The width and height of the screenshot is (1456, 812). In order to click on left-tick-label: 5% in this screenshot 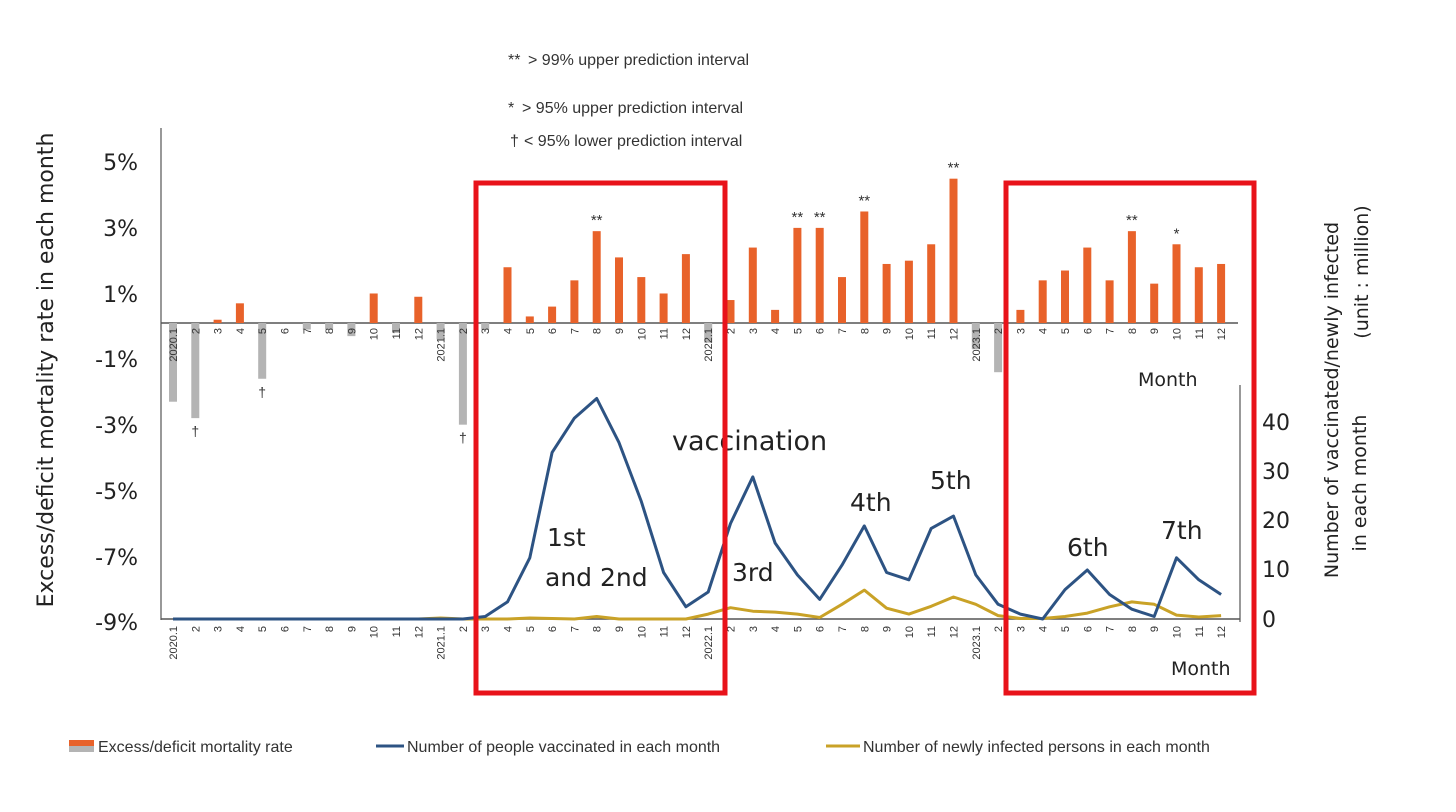, I will do `click(120, 163)`.